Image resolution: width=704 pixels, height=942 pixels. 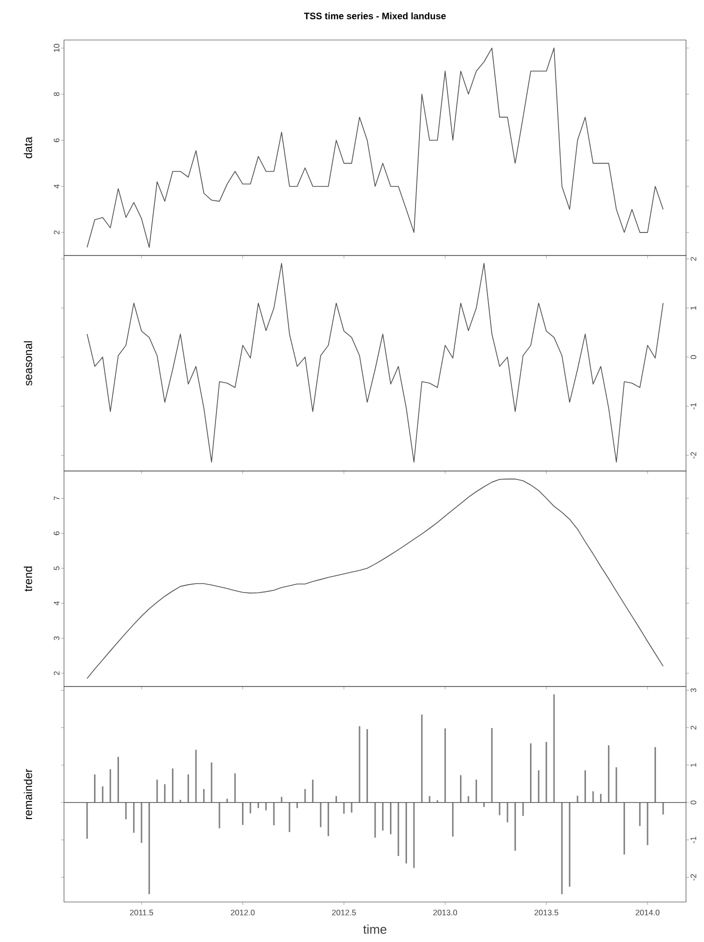 I want to click on y-axis-title: trend, so click(x=28, y=579).